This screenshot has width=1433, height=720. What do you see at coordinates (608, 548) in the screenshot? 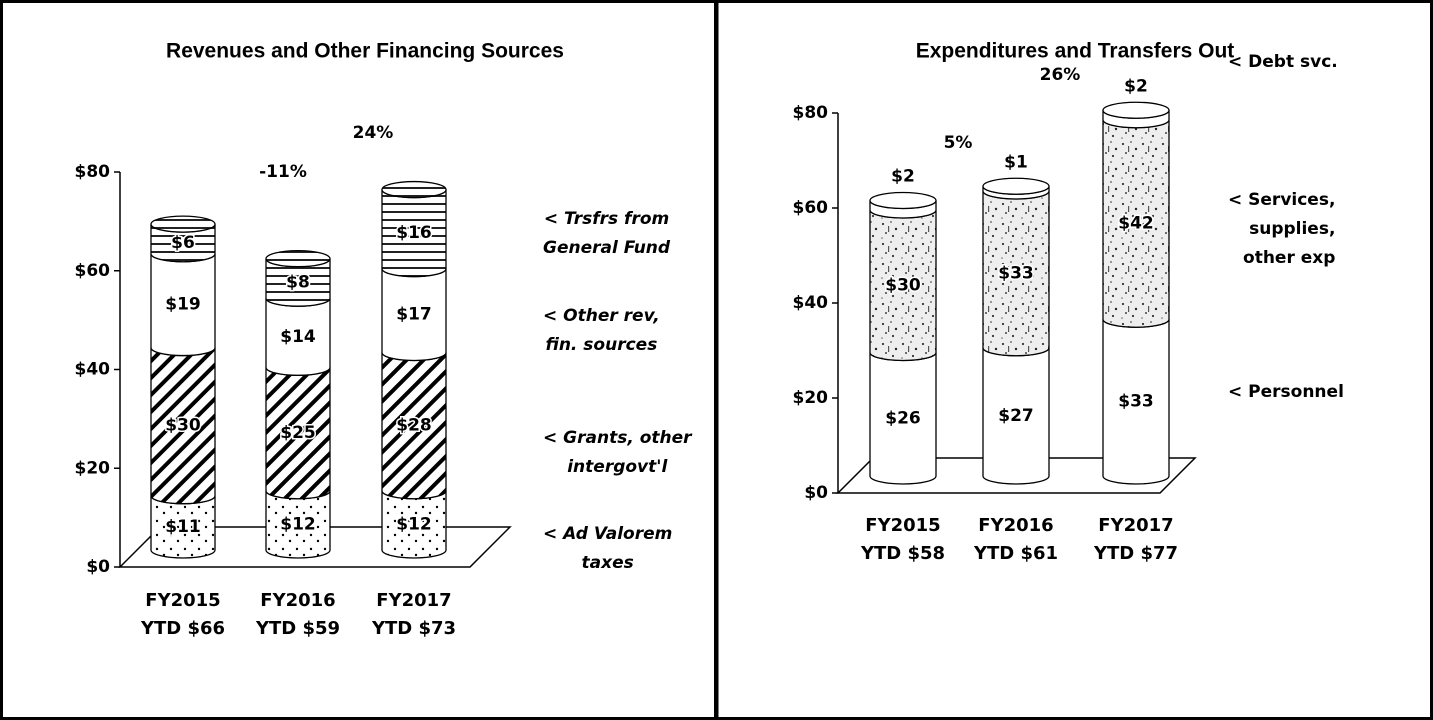
I see `legend-label: < Ad Valorem taxes` at bounding box center [608, 548].